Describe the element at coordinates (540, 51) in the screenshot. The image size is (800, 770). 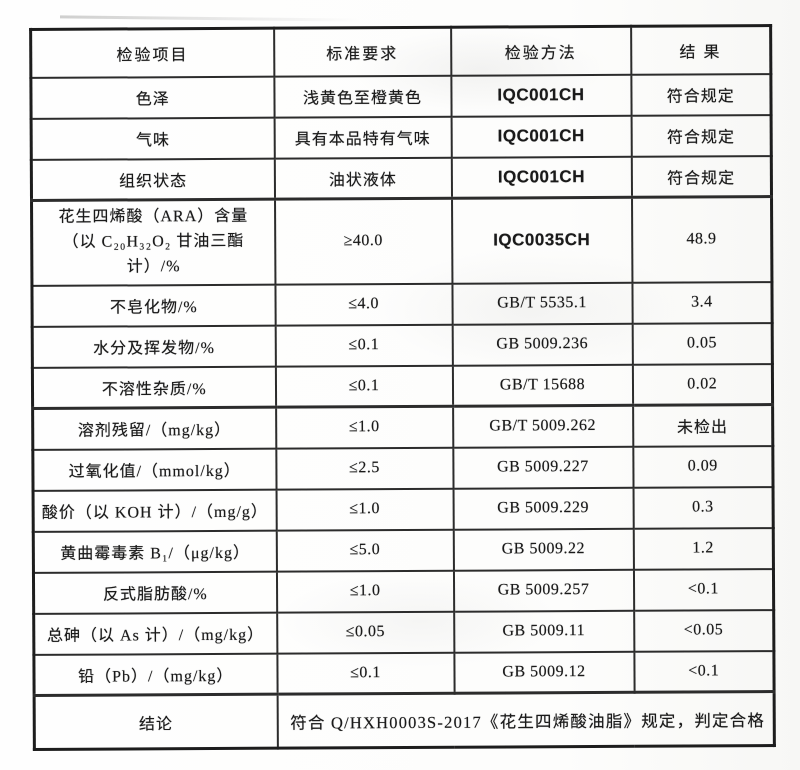
I see `header-method: 检验方法` at that location.